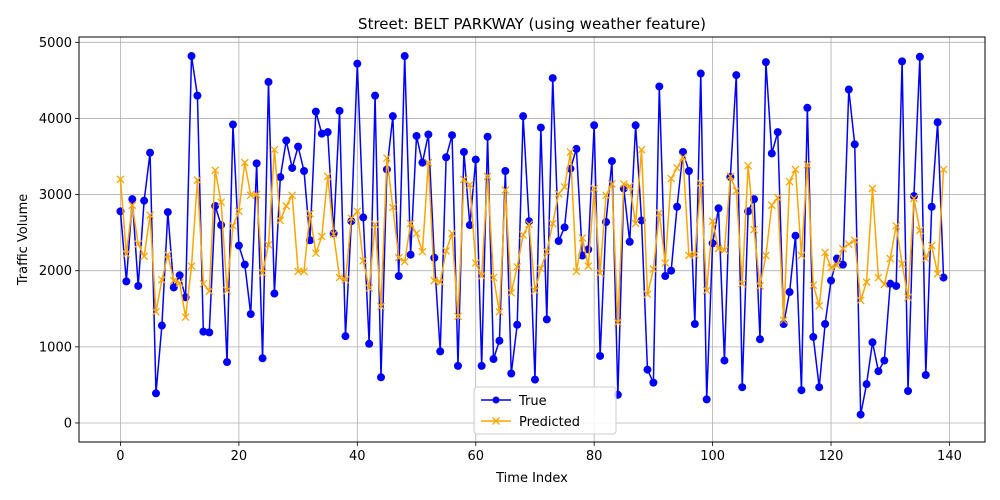 Image resolution: width=1000 pixels, height=500 pixels. Describe the element at coordinates (475, 456) in the screenshot. I see `x-tick-label: 60` at that location.